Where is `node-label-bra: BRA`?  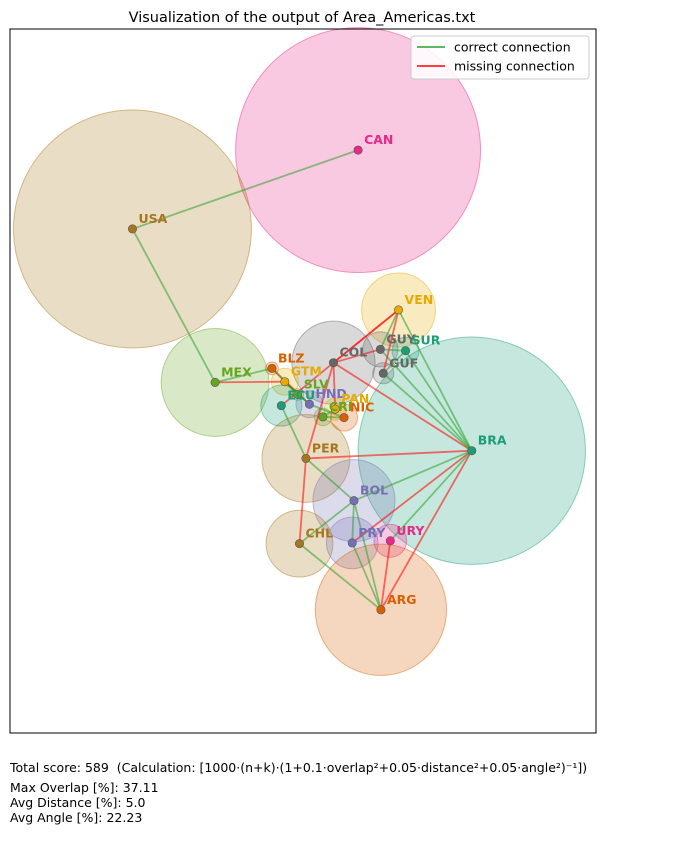 node-label-bra: BRA is located at coordinates (492, 440).